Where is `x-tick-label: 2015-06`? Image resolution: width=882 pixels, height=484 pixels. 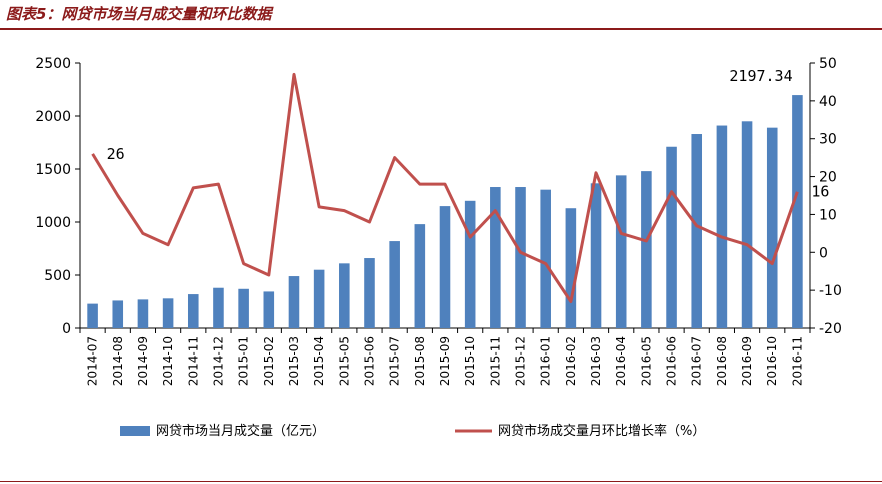
x-tick-label: 2015-06 is located at coordinates (369, 361).